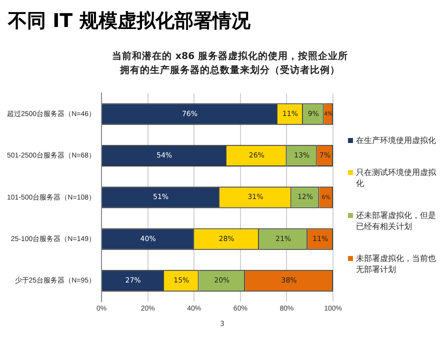  Describe the element at coordinates (396, 140) in the screenshot. I see `legend-label: 在生产环境使用虚拟化` at that location.